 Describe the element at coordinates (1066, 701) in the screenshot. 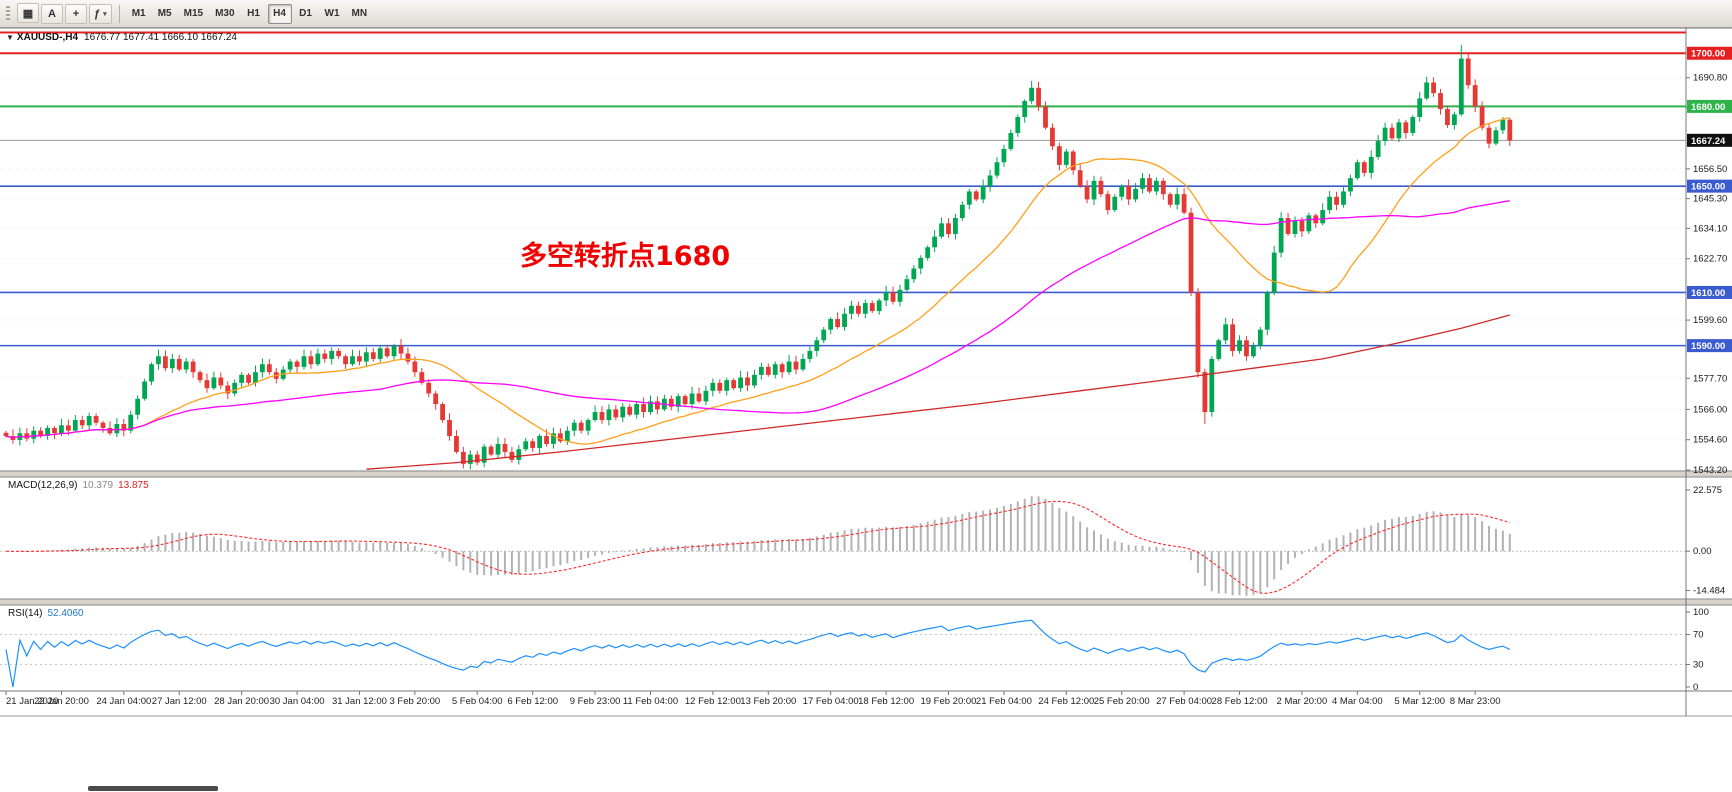

I see `svg-text: 24 Feb 12:00` at that location.